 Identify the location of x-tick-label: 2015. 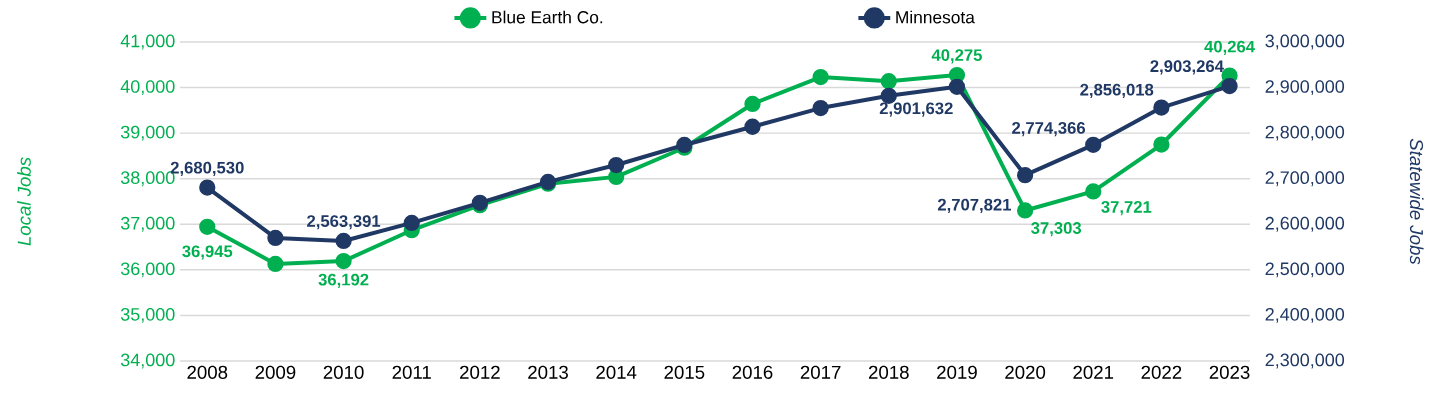
(684, 372).